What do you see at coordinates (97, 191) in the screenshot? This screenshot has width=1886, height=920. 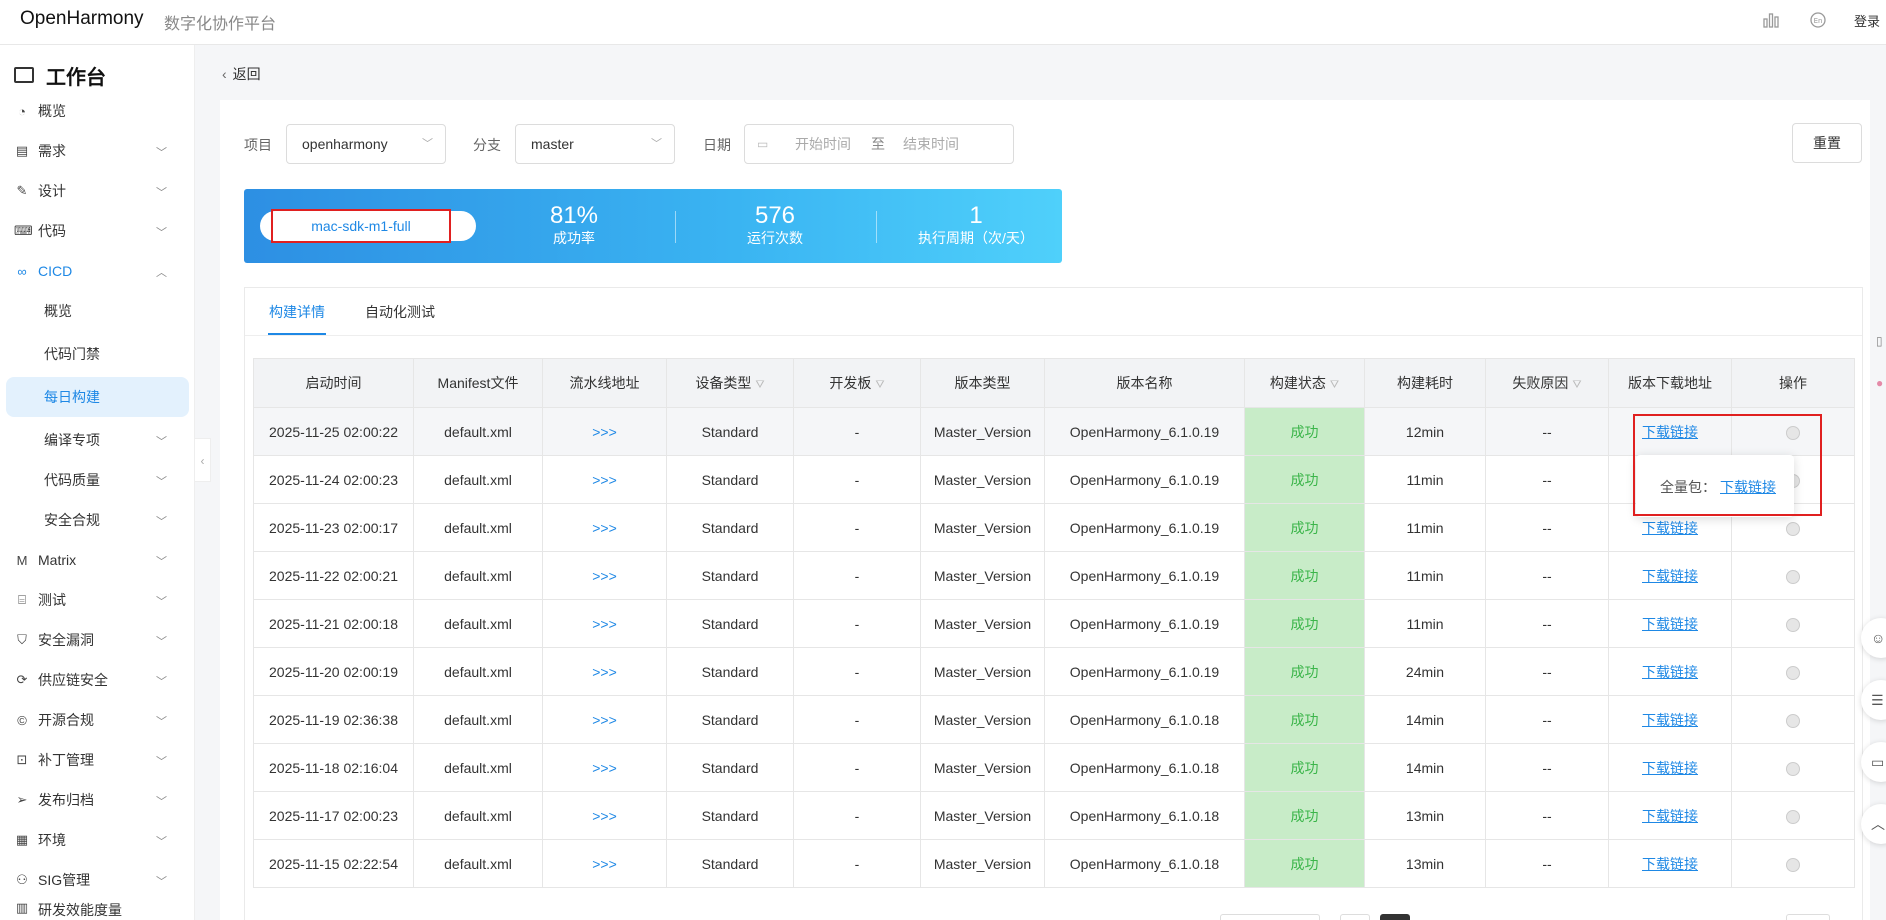 I see `sidebar-item-design: ✎ 设计 ﹀` at bounding box center [97, 191].